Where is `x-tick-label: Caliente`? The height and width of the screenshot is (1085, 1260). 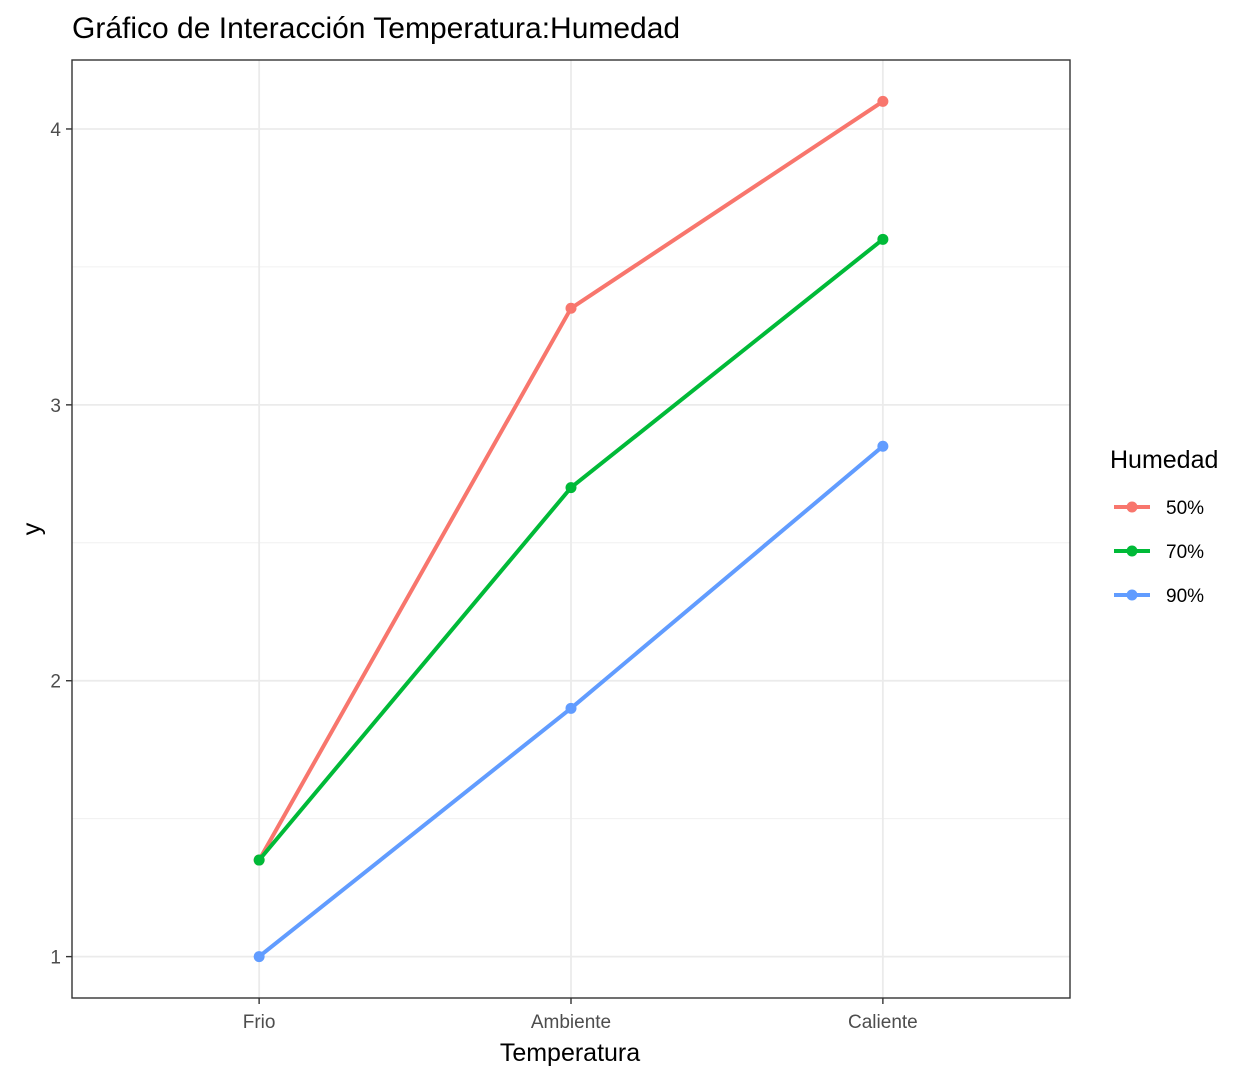 x-tick-label: Caliente is located at coordinates (883, 1022).